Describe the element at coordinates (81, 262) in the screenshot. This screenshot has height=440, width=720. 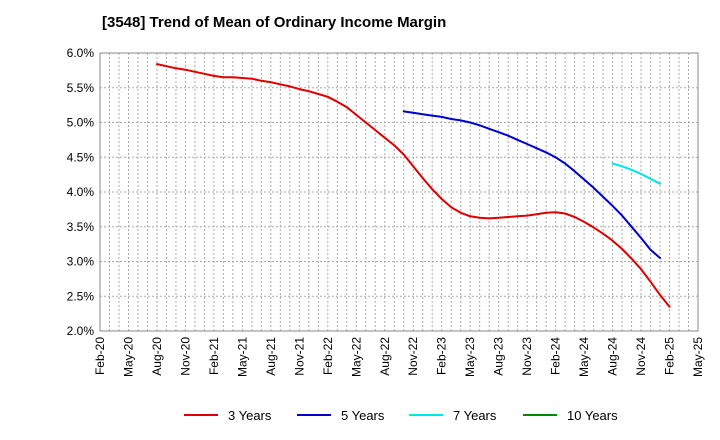
I see `y-tick-label: 3.0%` at that location.